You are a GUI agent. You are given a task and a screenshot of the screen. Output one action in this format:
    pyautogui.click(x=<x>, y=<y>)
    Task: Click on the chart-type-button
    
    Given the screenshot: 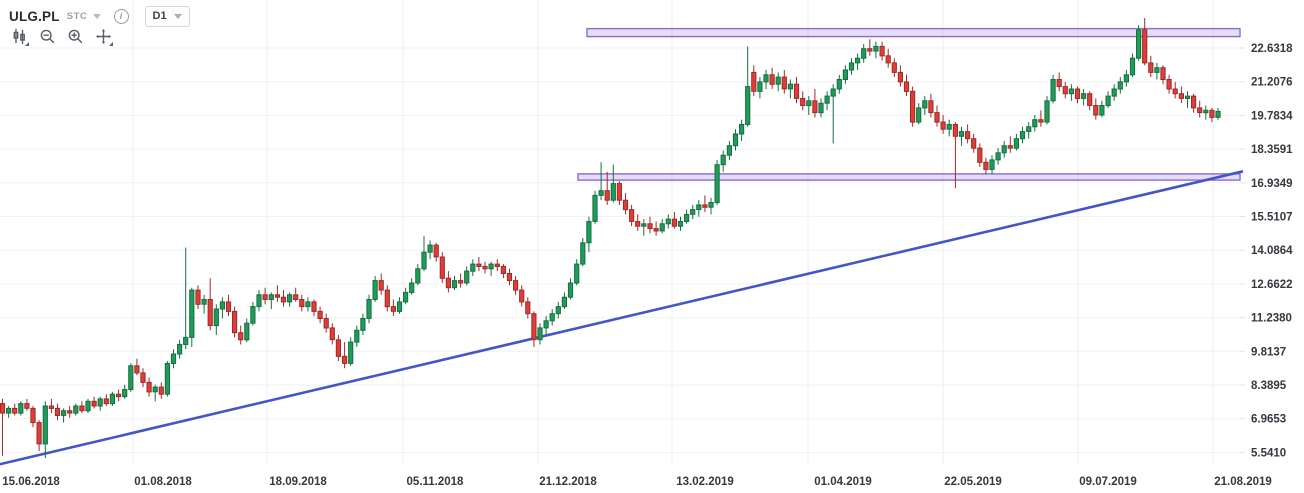 What is the action you would take?
    pyautogui.click(x=19, y=36)
    